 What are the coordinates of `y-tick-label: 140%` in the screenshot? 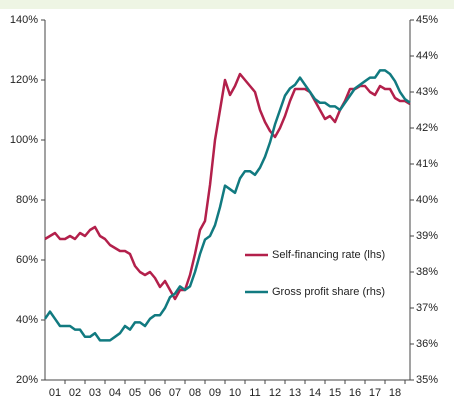 It's located at (24, 20).